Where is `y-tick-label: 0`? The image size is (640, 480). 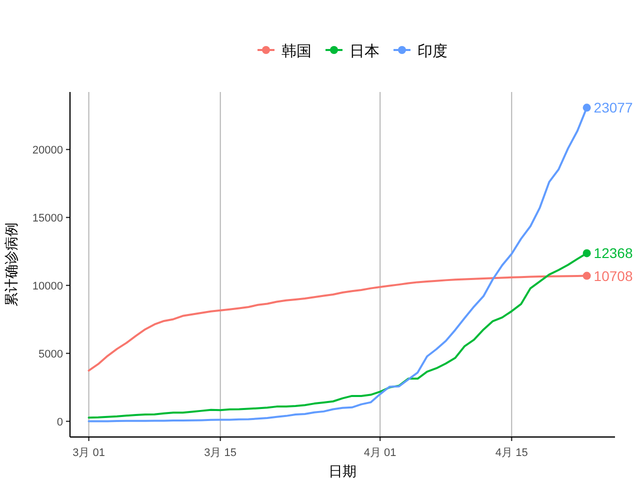
y-tick-label: 0 is located at coordinates (59, 422).